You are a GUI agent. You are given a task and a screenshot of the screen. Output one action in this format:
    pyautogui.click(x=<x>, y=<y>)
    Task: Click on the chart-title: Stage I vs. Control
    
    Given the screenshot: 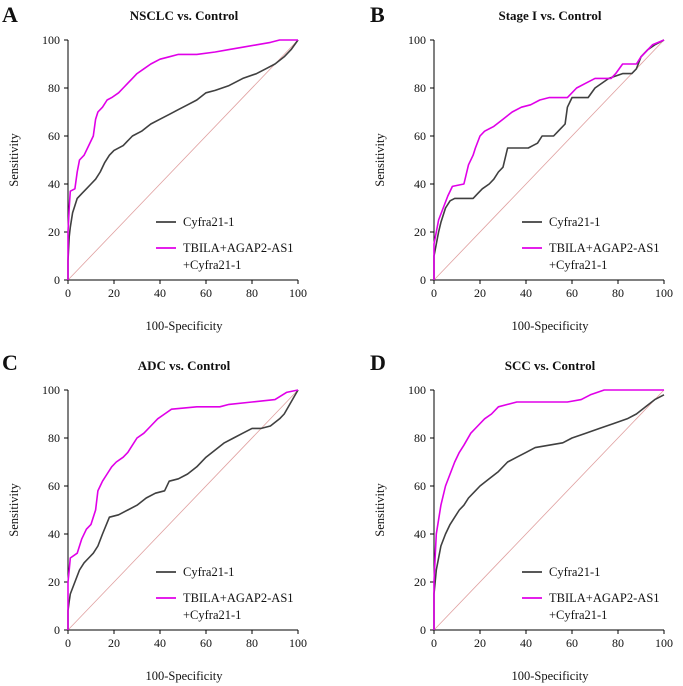 What is the action you would take?
    pyautogui.click(x=549, y=15)
    